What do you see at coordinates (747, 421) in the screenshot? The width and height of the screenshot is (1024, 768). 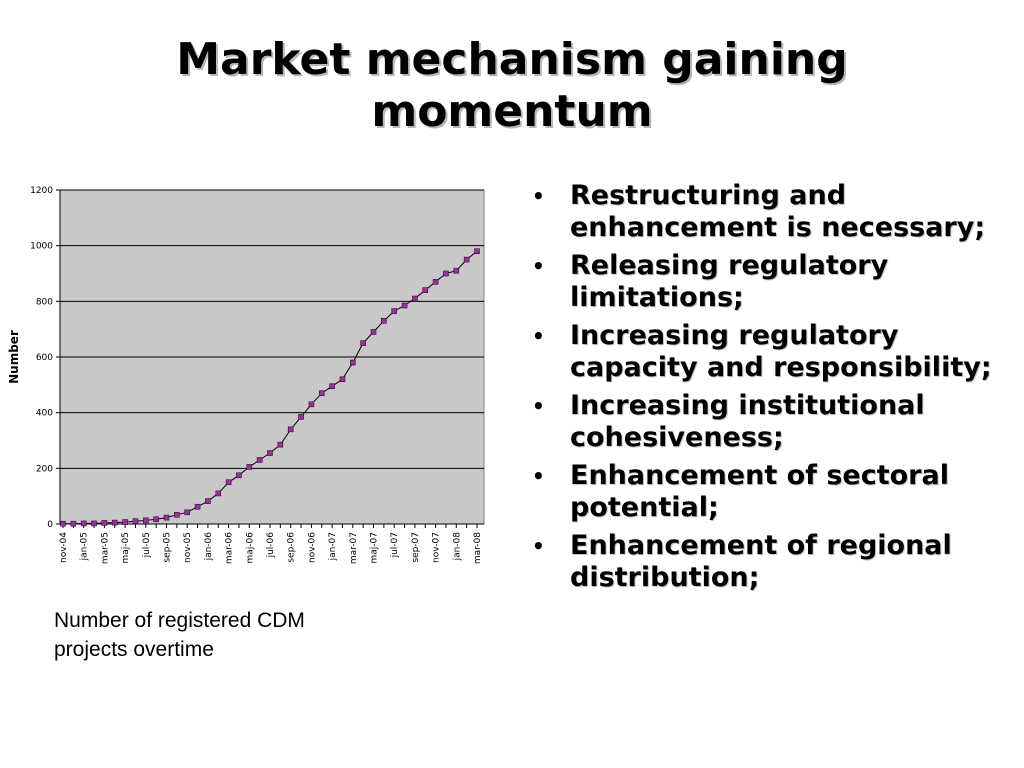 I see `bullet-text: Increasing institutional cohesiveness;` at bounding box center [747, 421].